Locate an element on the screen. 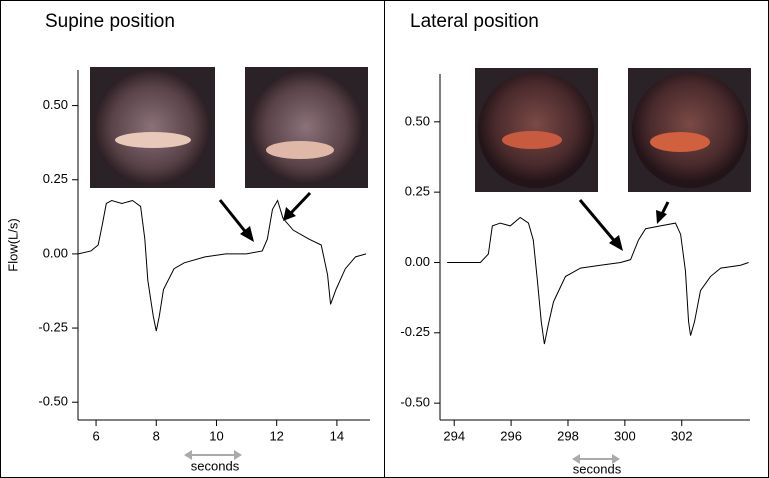 This screenshot has width=769, height=478. panel-title: Supine position is located at coordinates (110, 21).